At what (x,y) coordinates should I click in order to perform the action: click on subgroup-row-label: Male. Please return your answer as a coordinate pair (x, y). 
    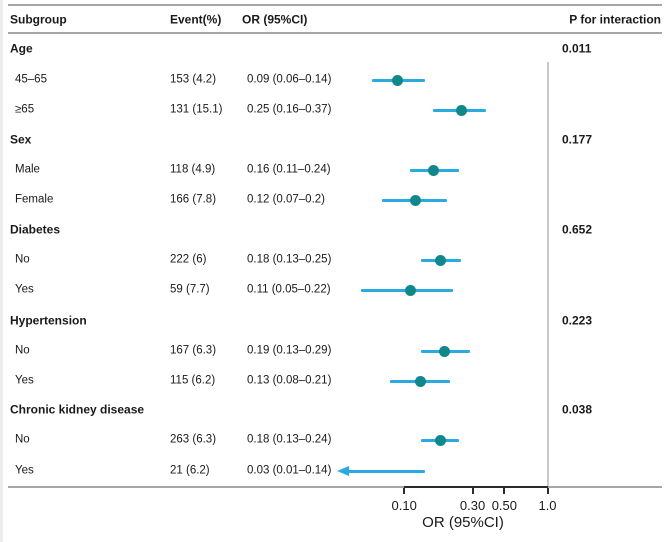
    Looking at the image, I should click on (27, 169).